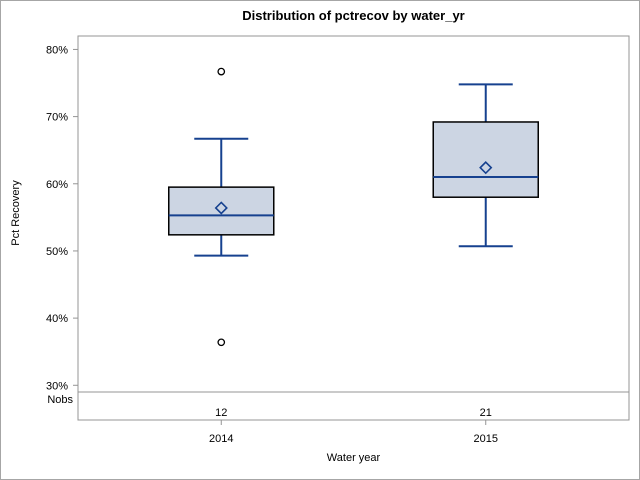 This screenshot has height=480, width=640. Describe the element at coordinates (57, 319) in the screenshot. I see `y-tick-label: 40%` at that location.